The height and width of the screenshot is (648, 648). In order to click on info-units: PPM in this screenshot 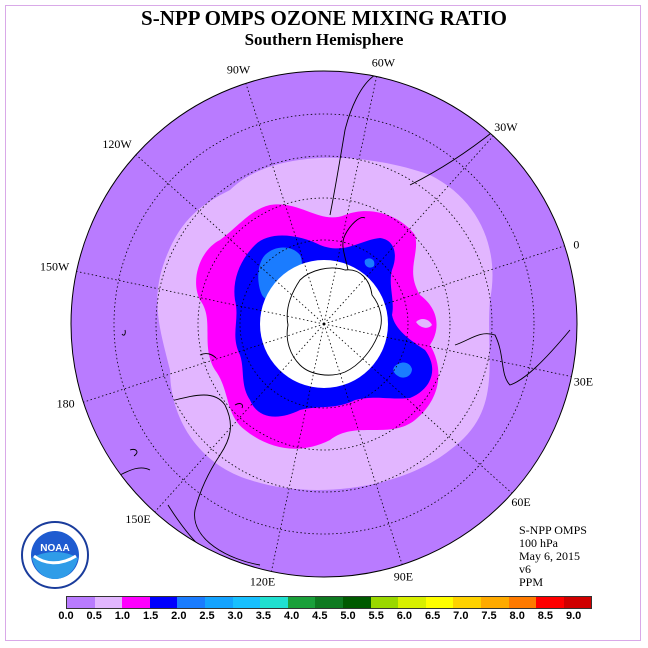, I will do `click(531, 582)`.